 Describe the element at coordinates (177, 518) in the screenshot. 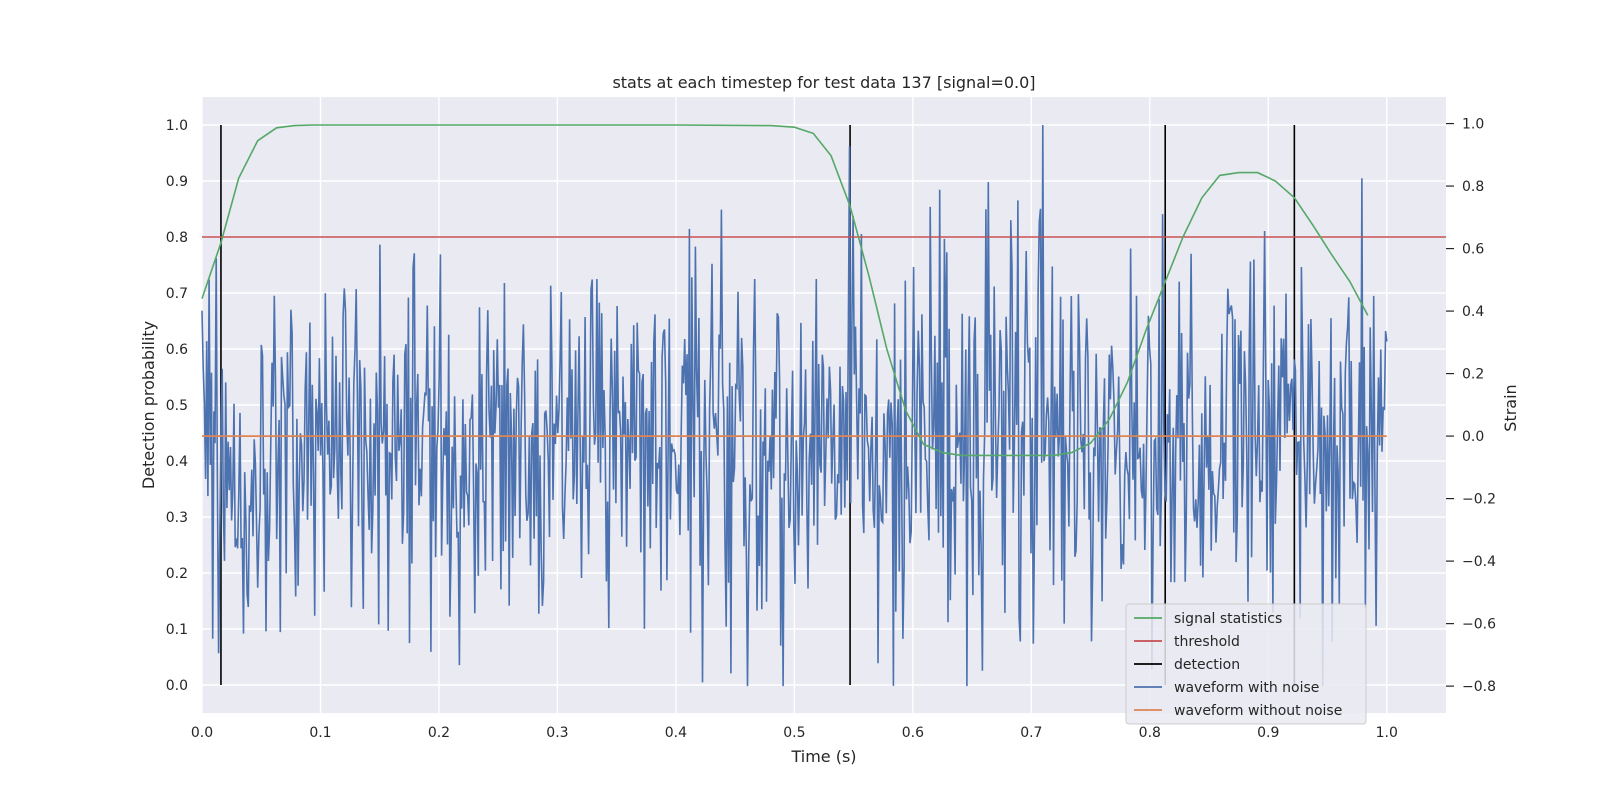

I see `y-tick-label-left: 0.3` at that location.